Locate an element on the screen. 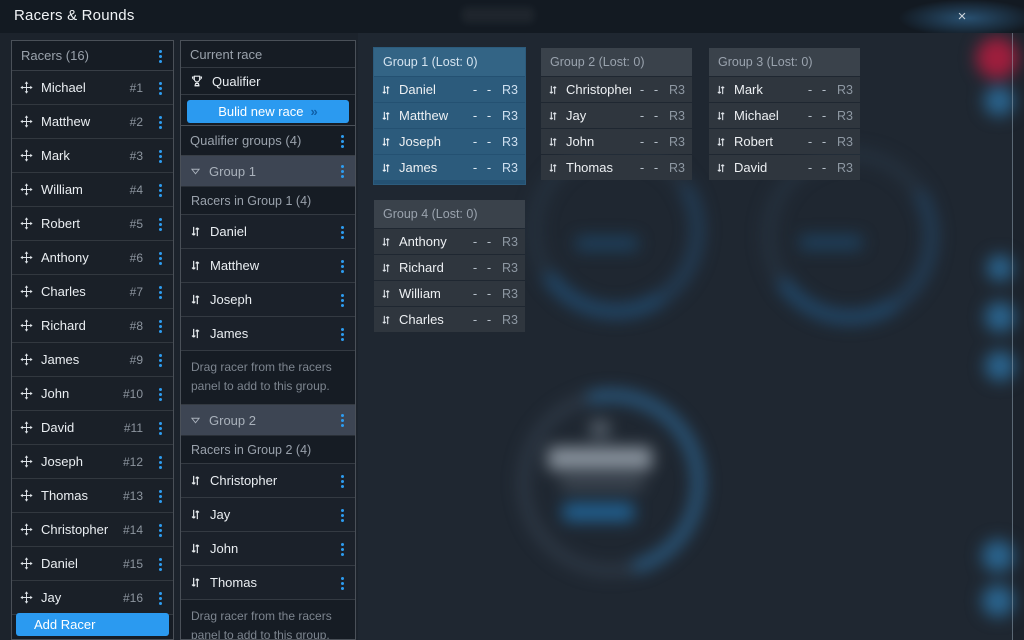 The height and width of the screenshot is (640, 1024). racer-row: Matthew #2 is located at coordinates (92, 122).